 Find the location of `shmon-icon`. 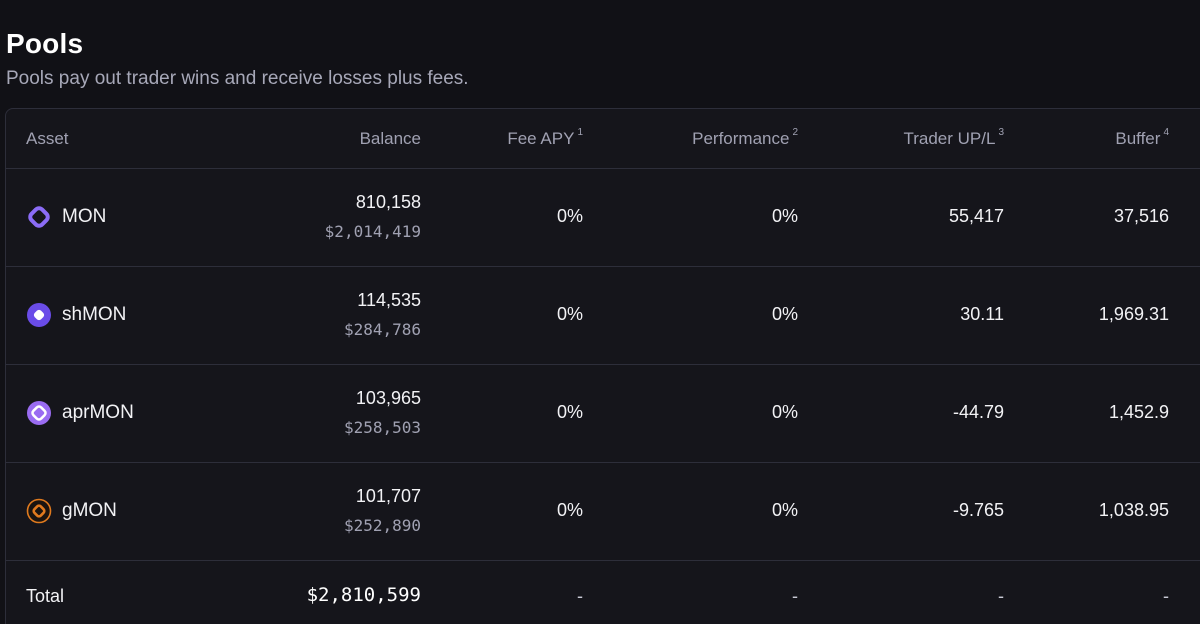

shmon-icon is located at coordinates (39, 315).